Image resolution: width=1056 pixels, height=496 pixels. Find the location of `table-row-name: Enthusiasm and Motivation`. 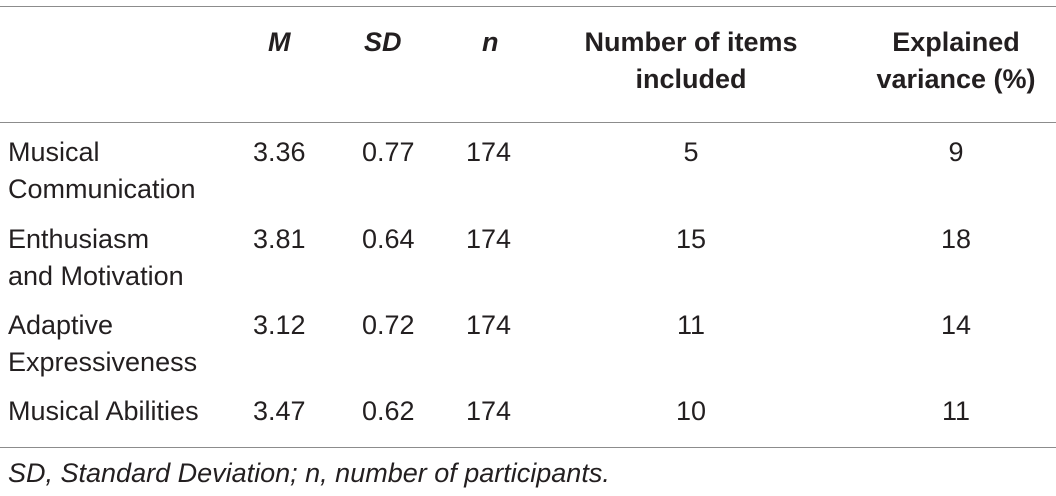

table-row-name: Enthusiasm and Motivation is located at coordinates (96, 258).